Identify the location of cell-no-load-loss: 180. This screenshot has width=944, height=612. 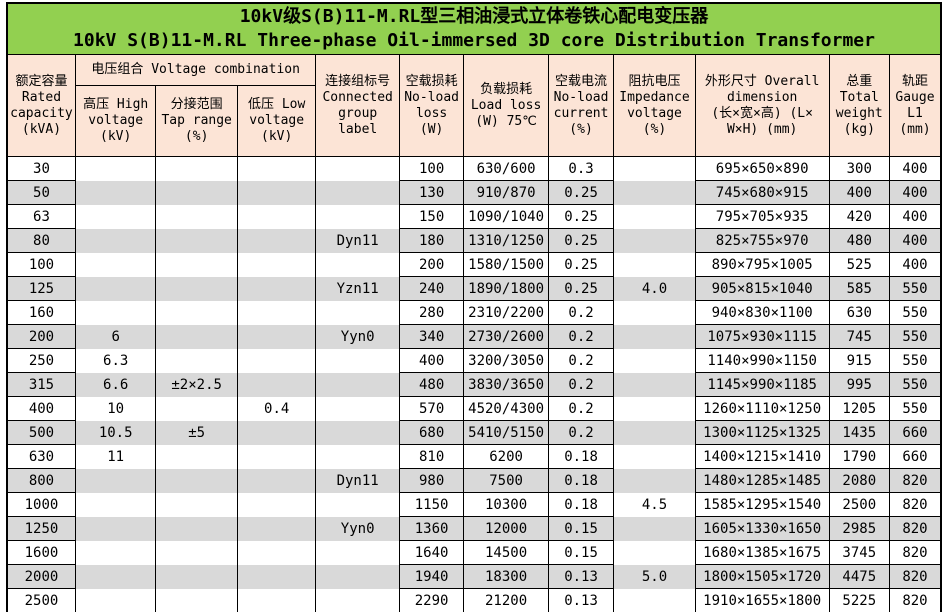
(431, 240).